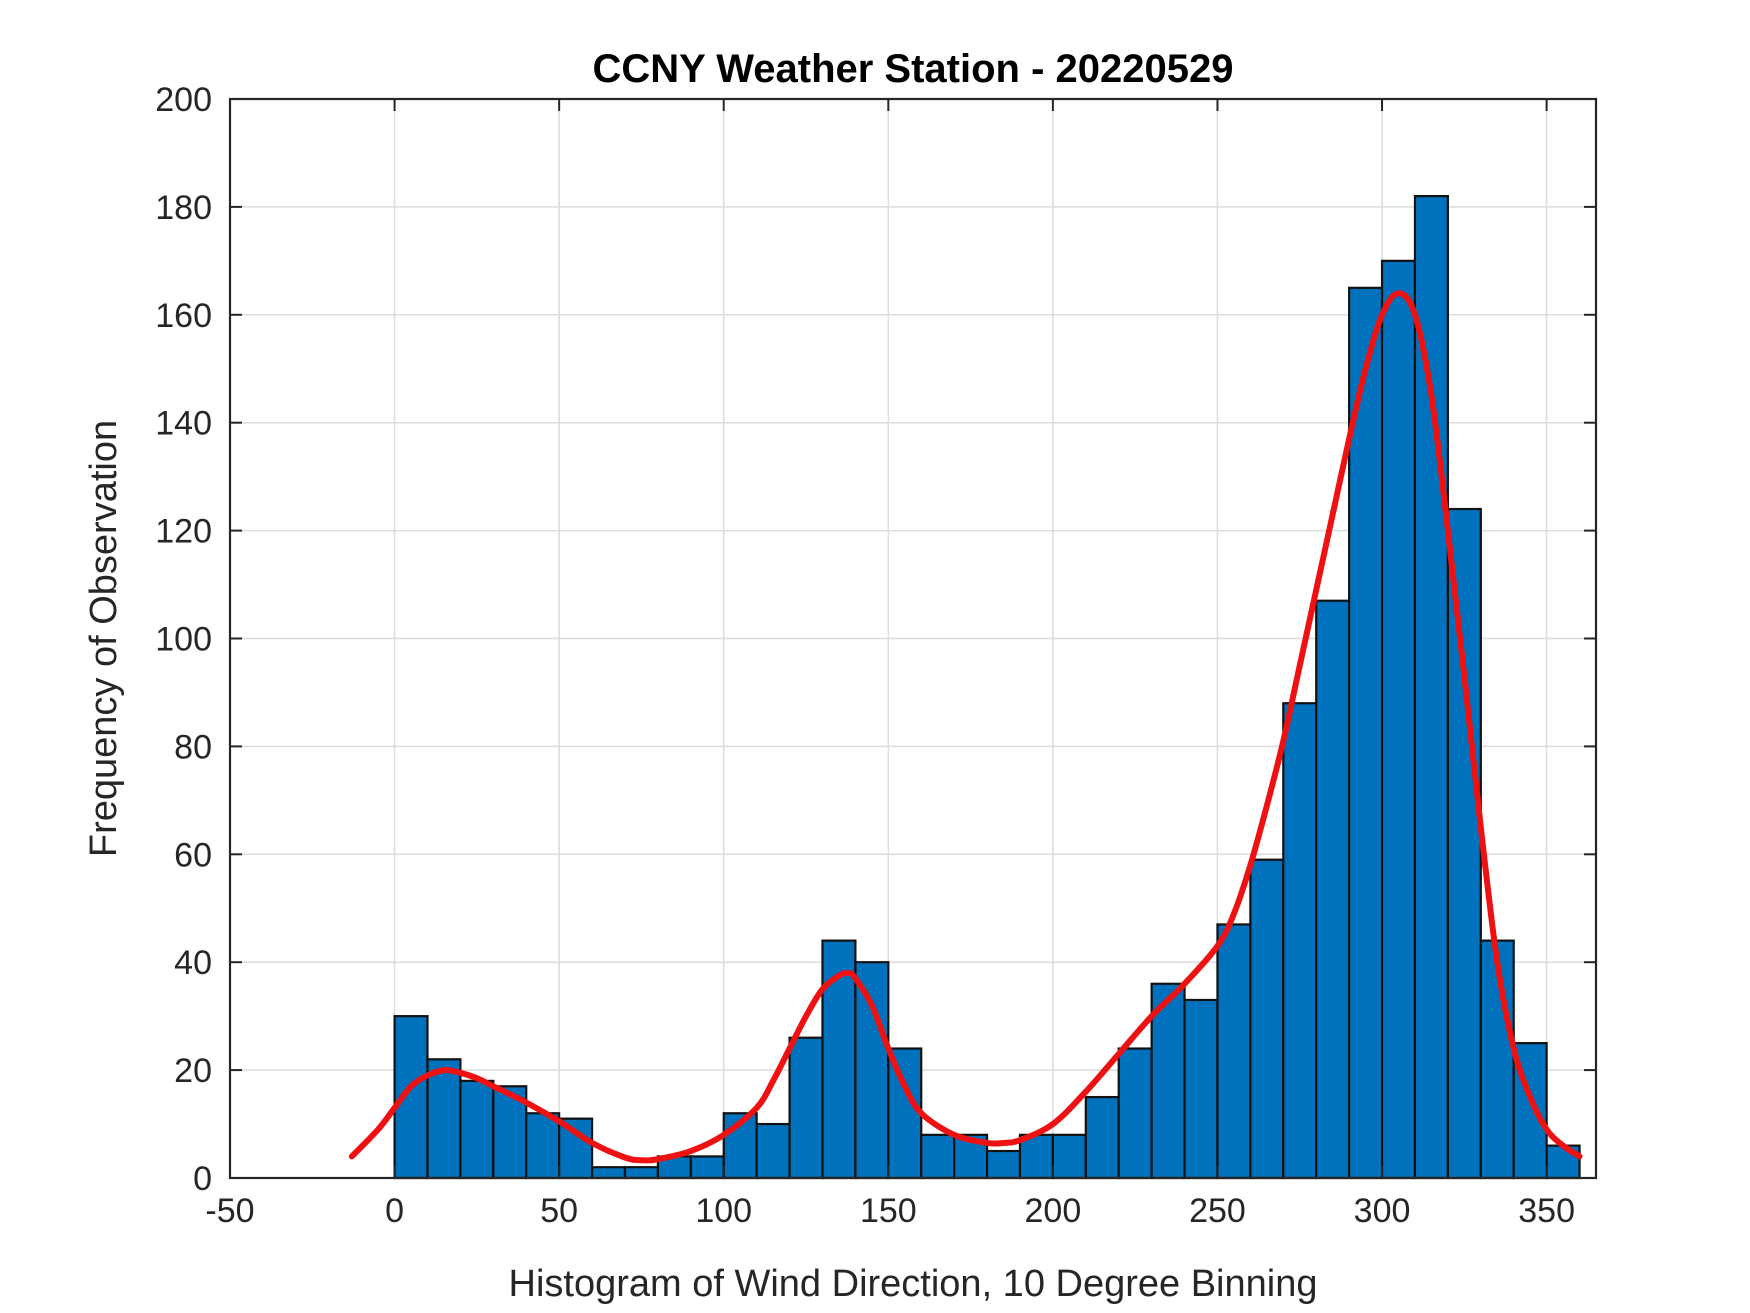  Describe the element at coordinates (193, 1071) in the screenshot. I see `y-tick-label: 20` at that location.